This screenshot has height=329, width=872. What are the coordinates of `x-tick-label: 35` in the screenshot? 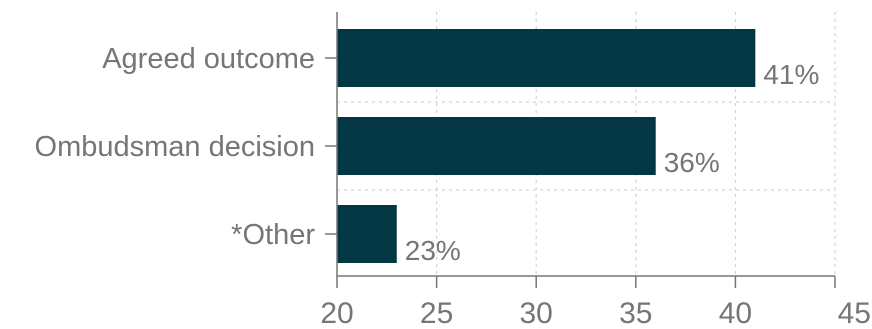 It's located at (635, 313).